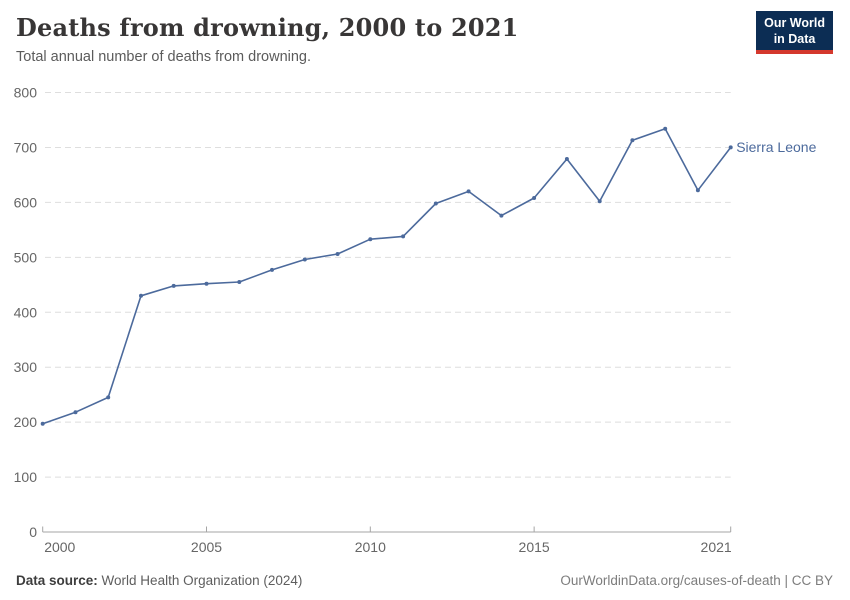  I want to click on data-source-value: World Health Organization (2024), so click(202, 580).